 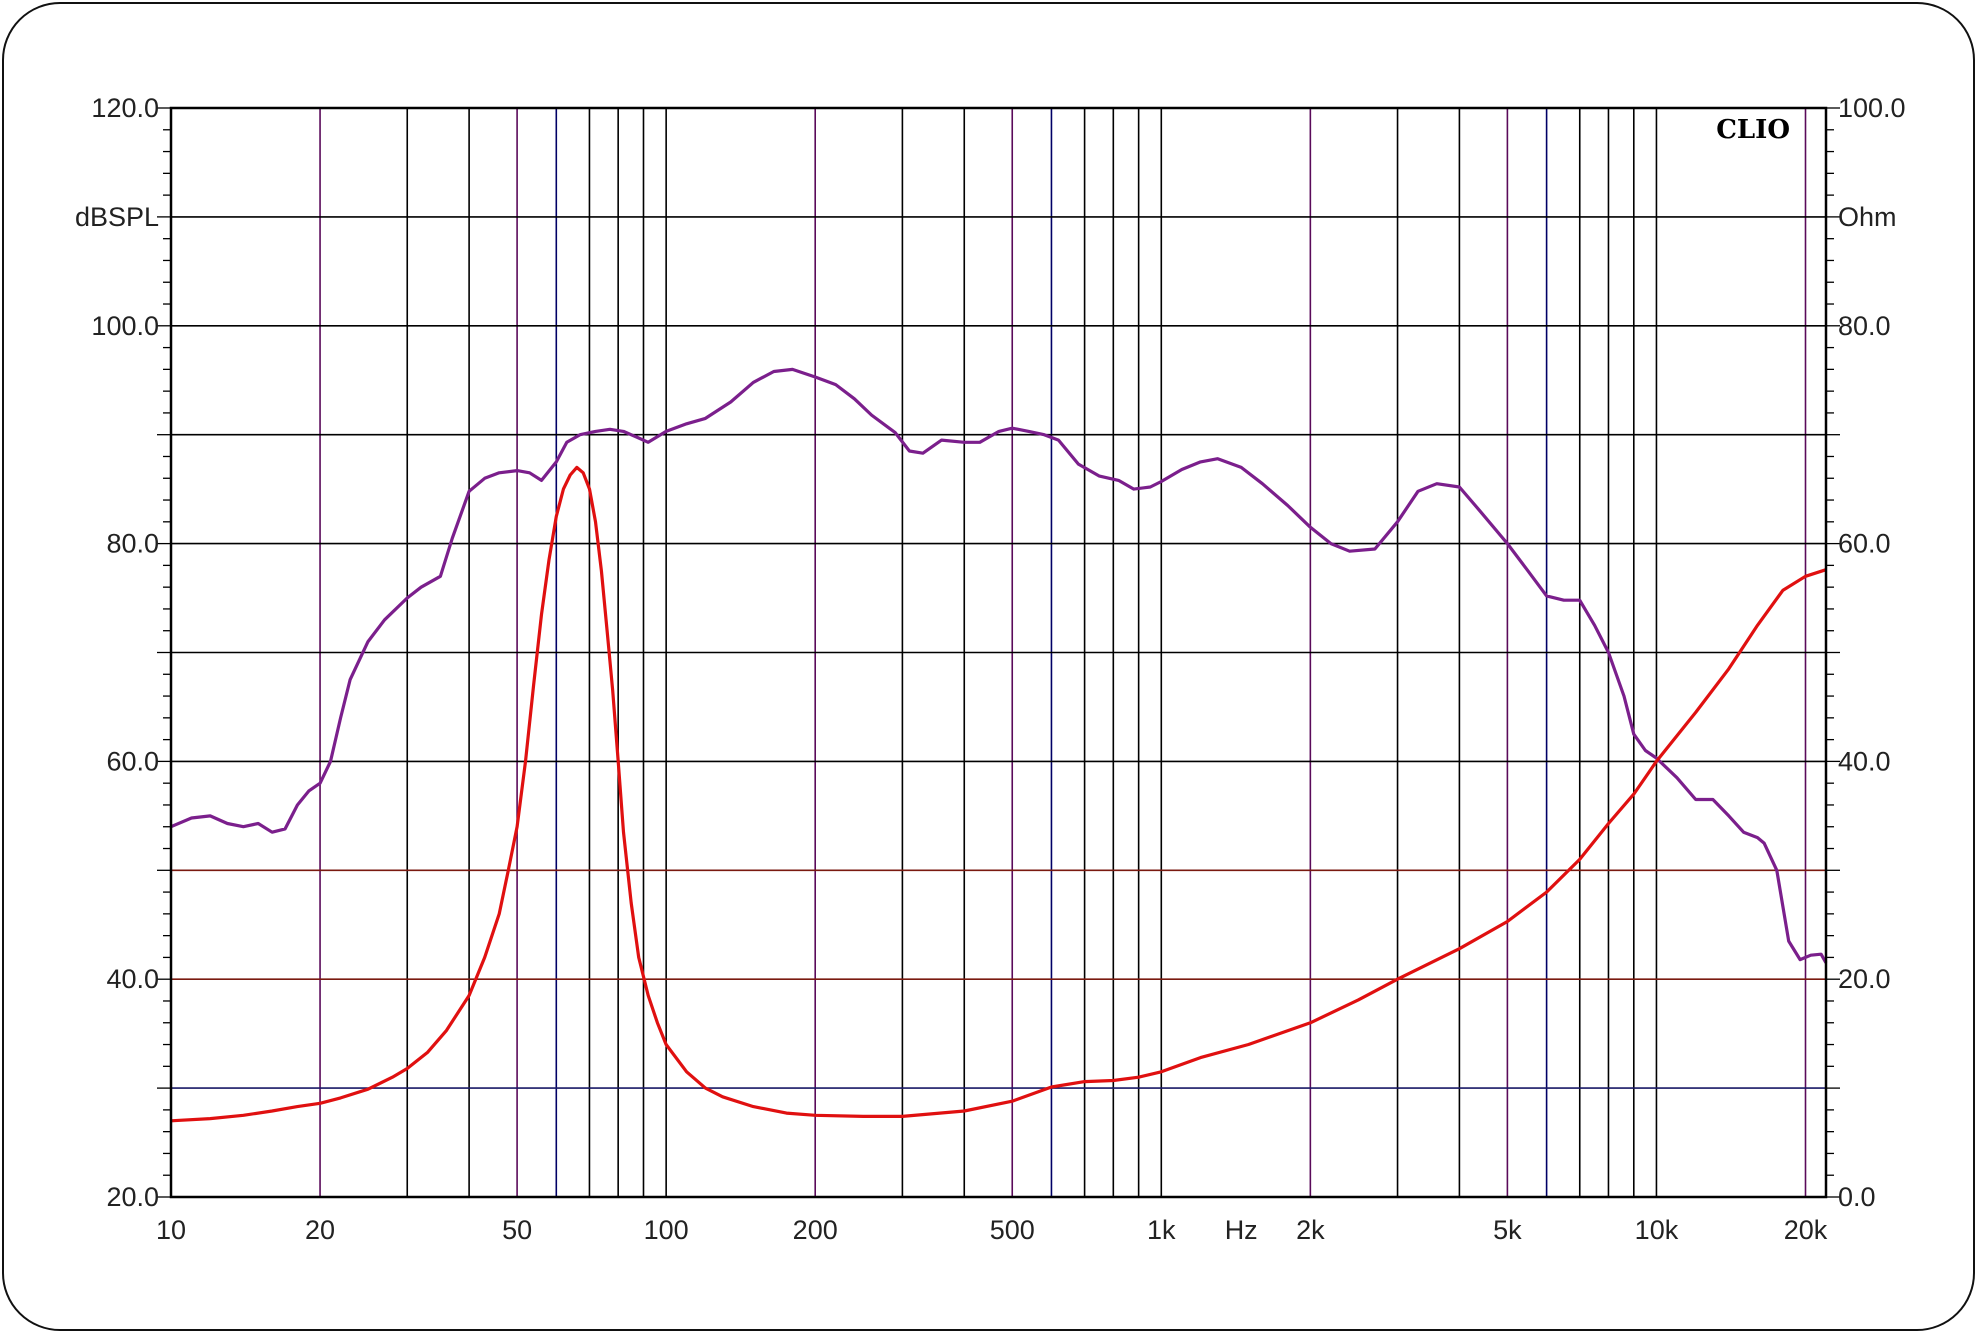 What do you see at coordinates (1161, 1230) in the screenshot?
I see `x-tick-label: 1k` at bounding box center [1161, 1230].